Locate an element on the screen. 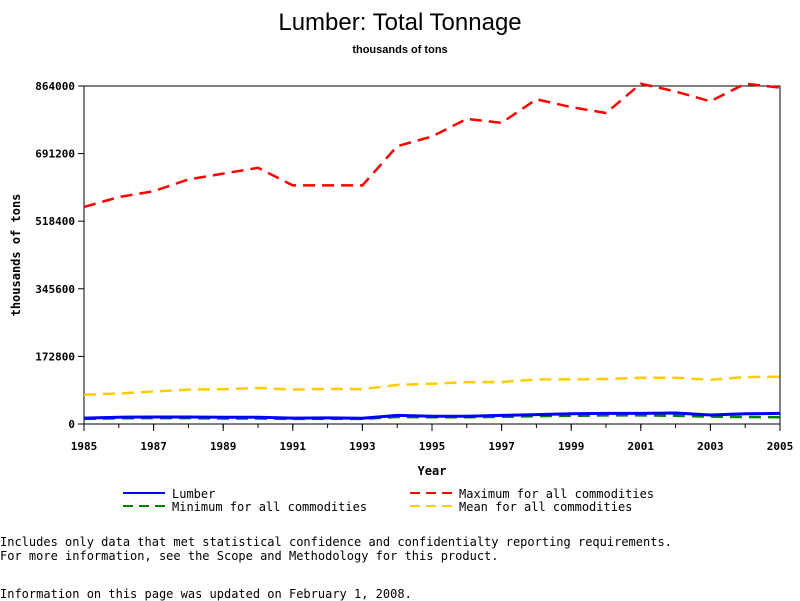  x-tick-label: 2005 is located at coordinates (780, 446).